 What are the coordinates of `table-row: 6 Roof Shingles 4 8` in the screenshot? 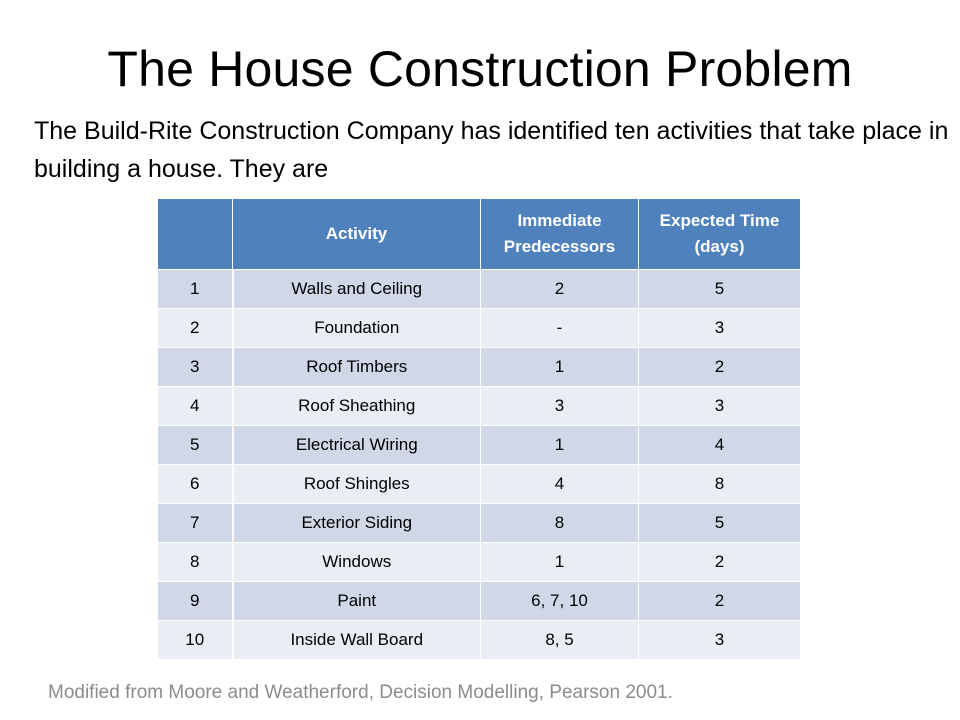 It's located at (479, 484).